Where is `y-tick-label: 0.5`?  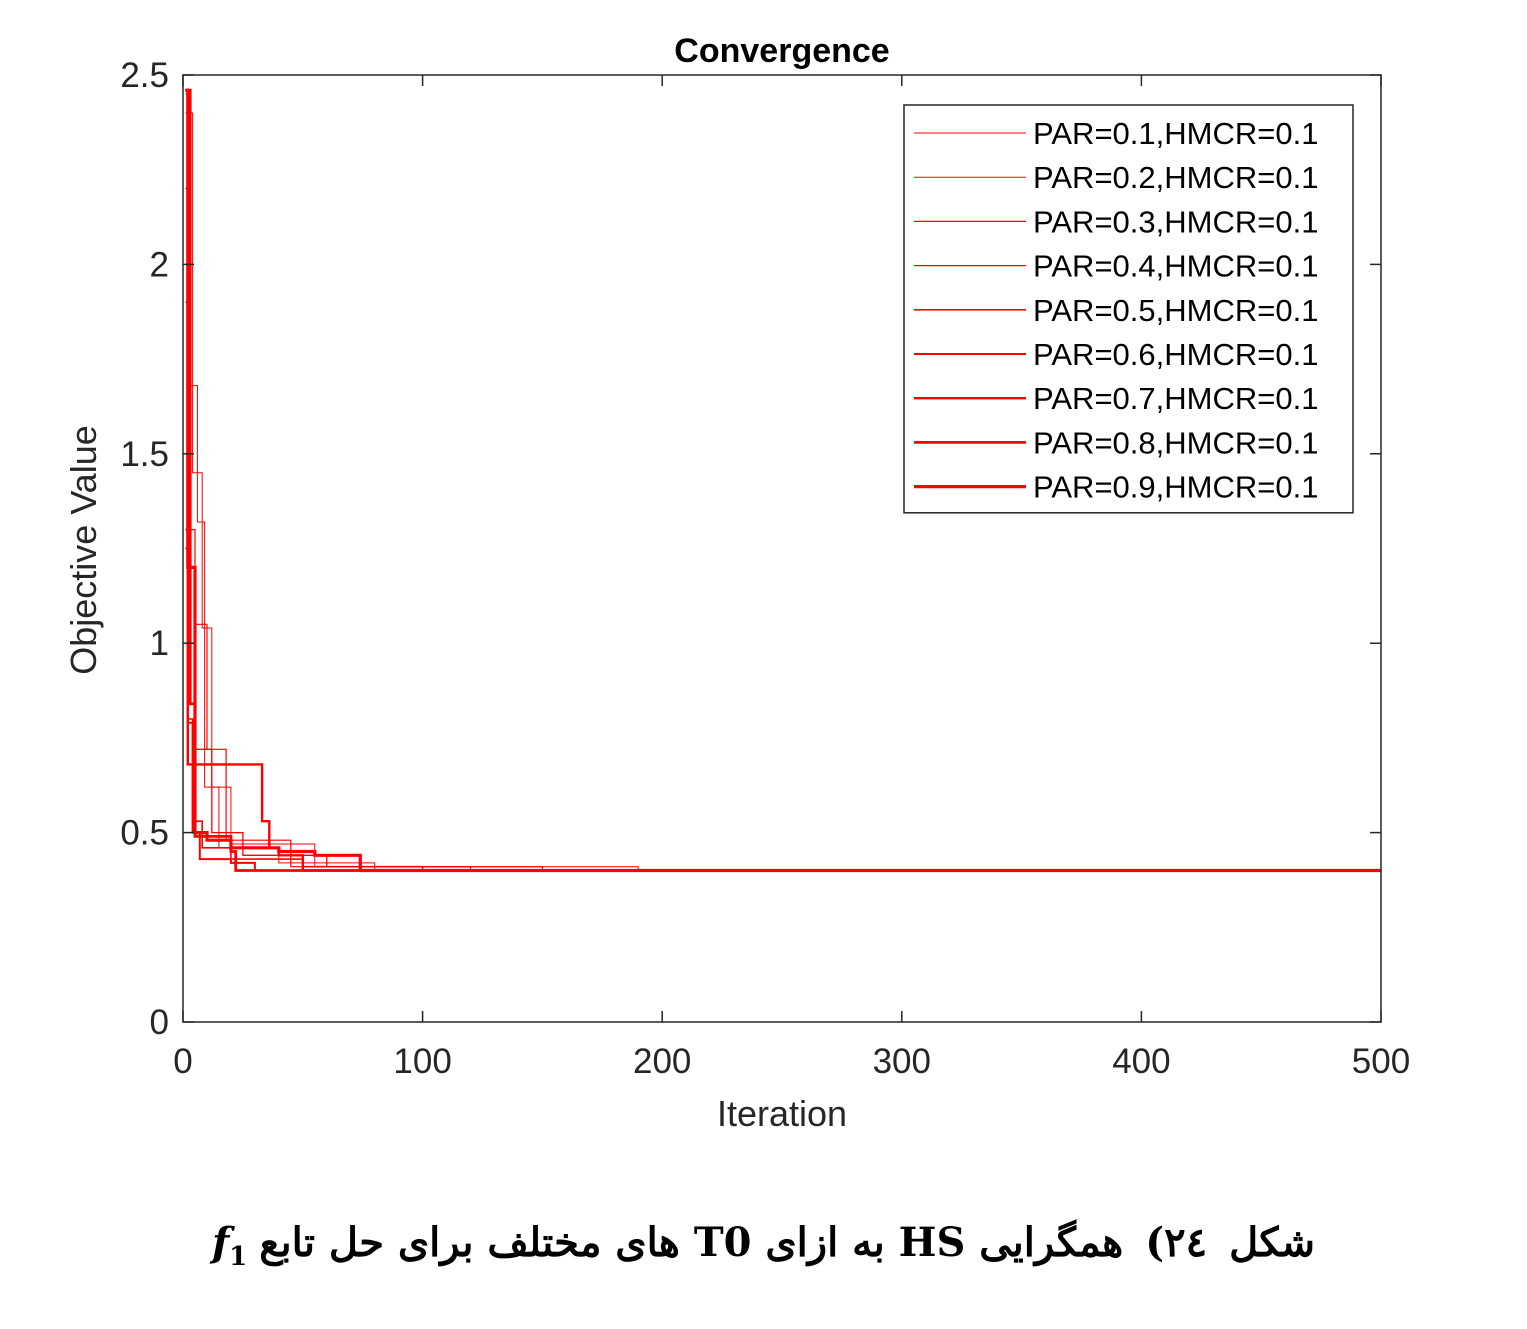 y-tick-label: 0.5 is located at coordinates (144, 833).